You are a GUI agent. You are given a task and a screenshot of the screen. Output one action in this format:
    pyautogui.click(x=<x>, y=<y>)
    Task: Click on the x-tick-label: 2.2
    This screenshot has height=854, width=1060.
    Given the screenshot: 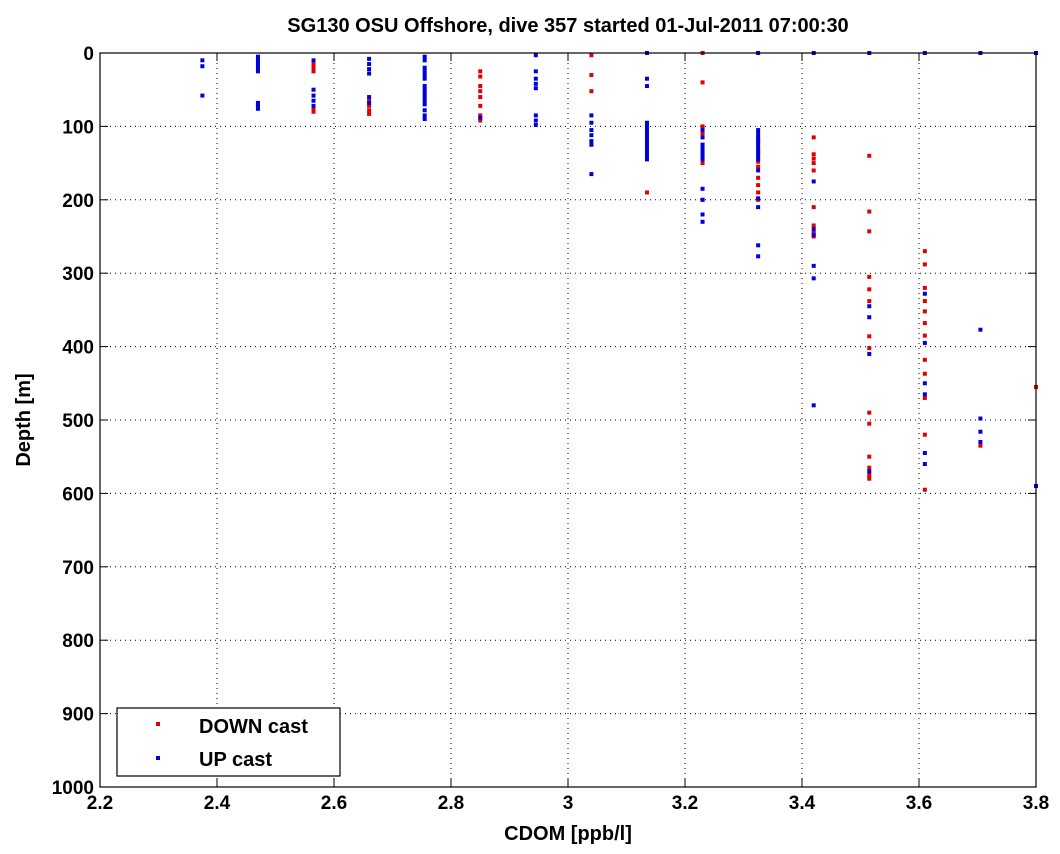 What is the action you would take?
    pyautogui.click(x=100, y=803)
    